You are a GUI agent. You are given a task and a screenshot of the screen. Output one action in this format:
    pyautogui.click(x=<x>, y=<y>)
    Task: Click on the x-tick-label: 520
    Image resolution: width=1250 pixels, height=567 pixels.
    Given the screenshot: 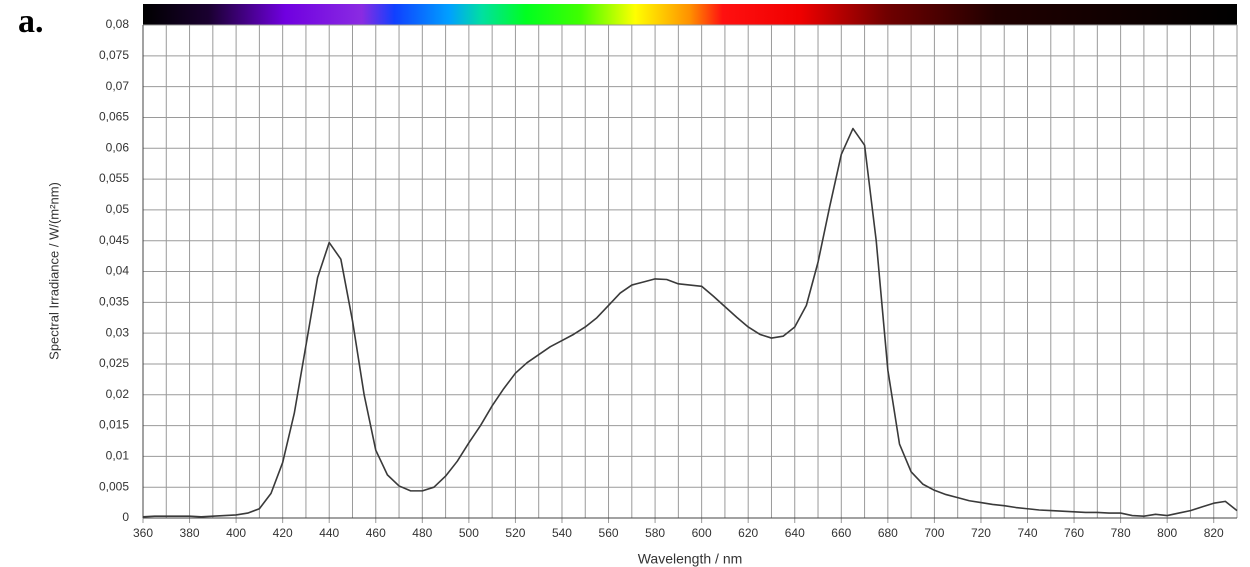 What is the action you would take?
    pyautogui.click(x=515, y=533)
    